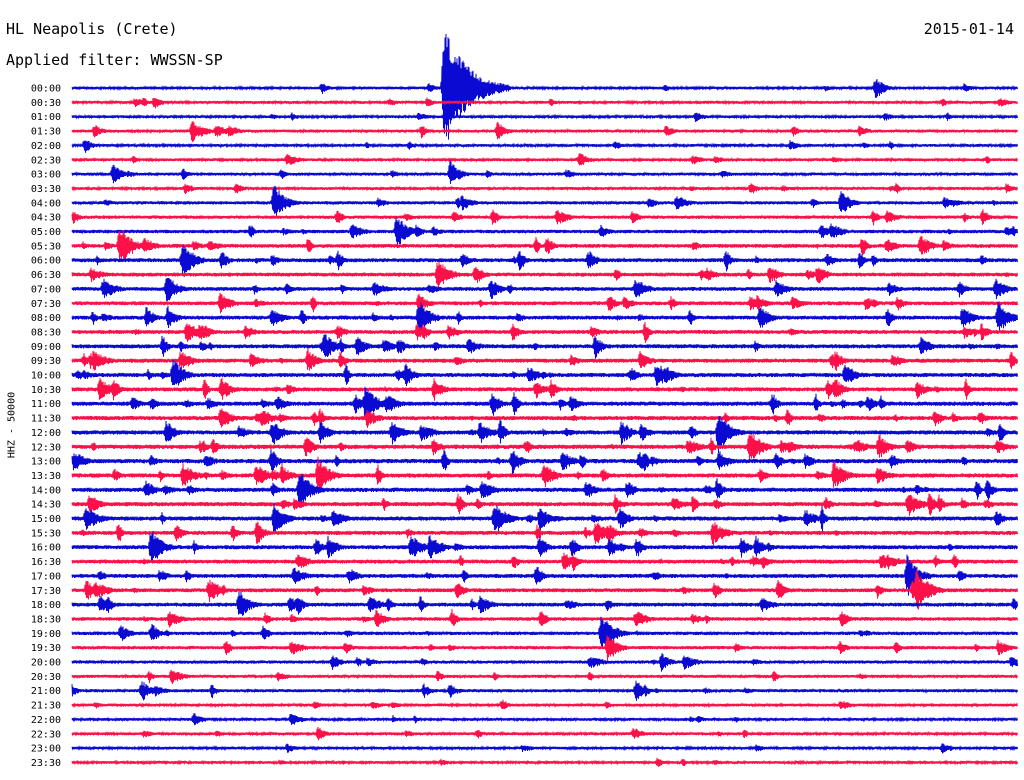  What do you see at coordinates (46, 304) in the screenshot?
I see `row-time-label: 07:30` at bounding box center [46, 304].